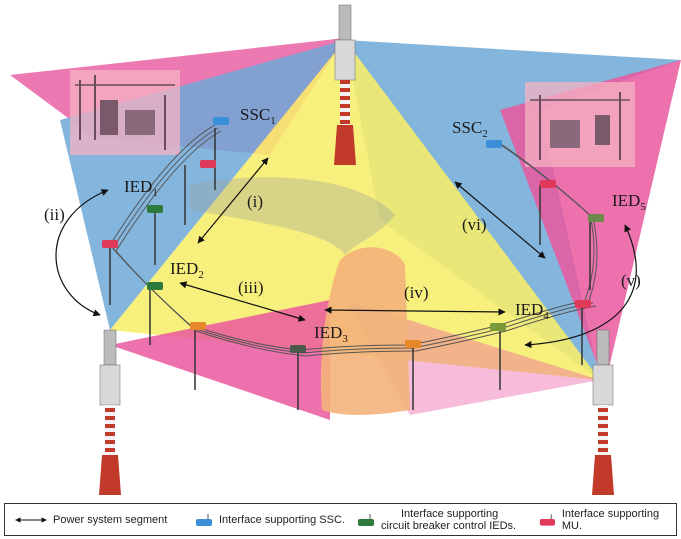 This screenshot has width=681, height=539. I want to click on ssc2-interface-icon, so click(494, 144).